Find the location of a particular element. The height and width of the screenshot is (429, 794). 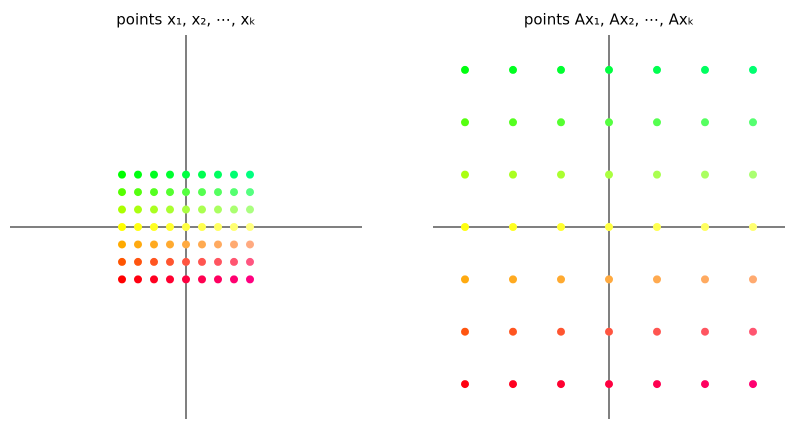

chart-title: points x₁, x₂, ⋯, xₖ is located at coordinates (186, 20).